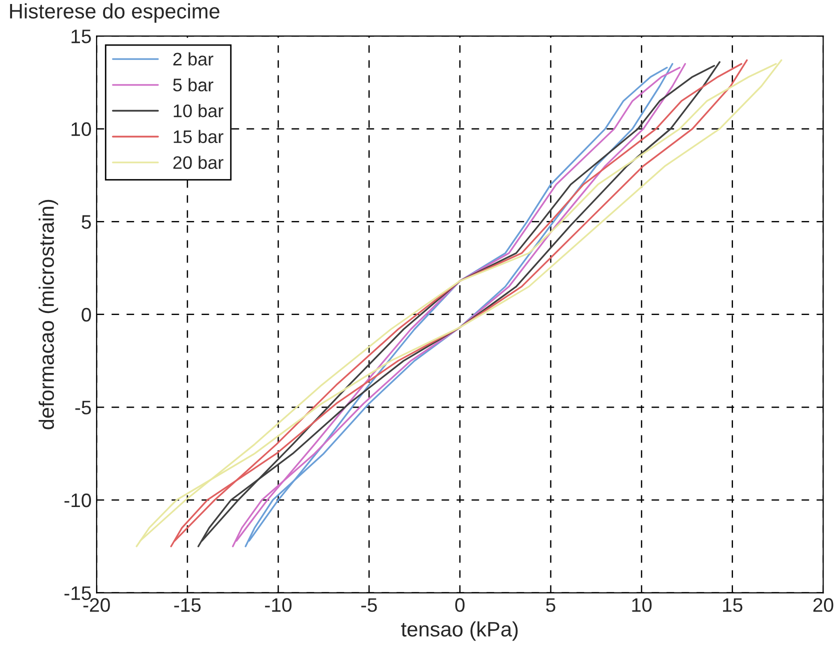  What do you see at coordinates (81, 37) in the screenshot?
I see `y-tick-label: 15` at bounding box center [81, 37].